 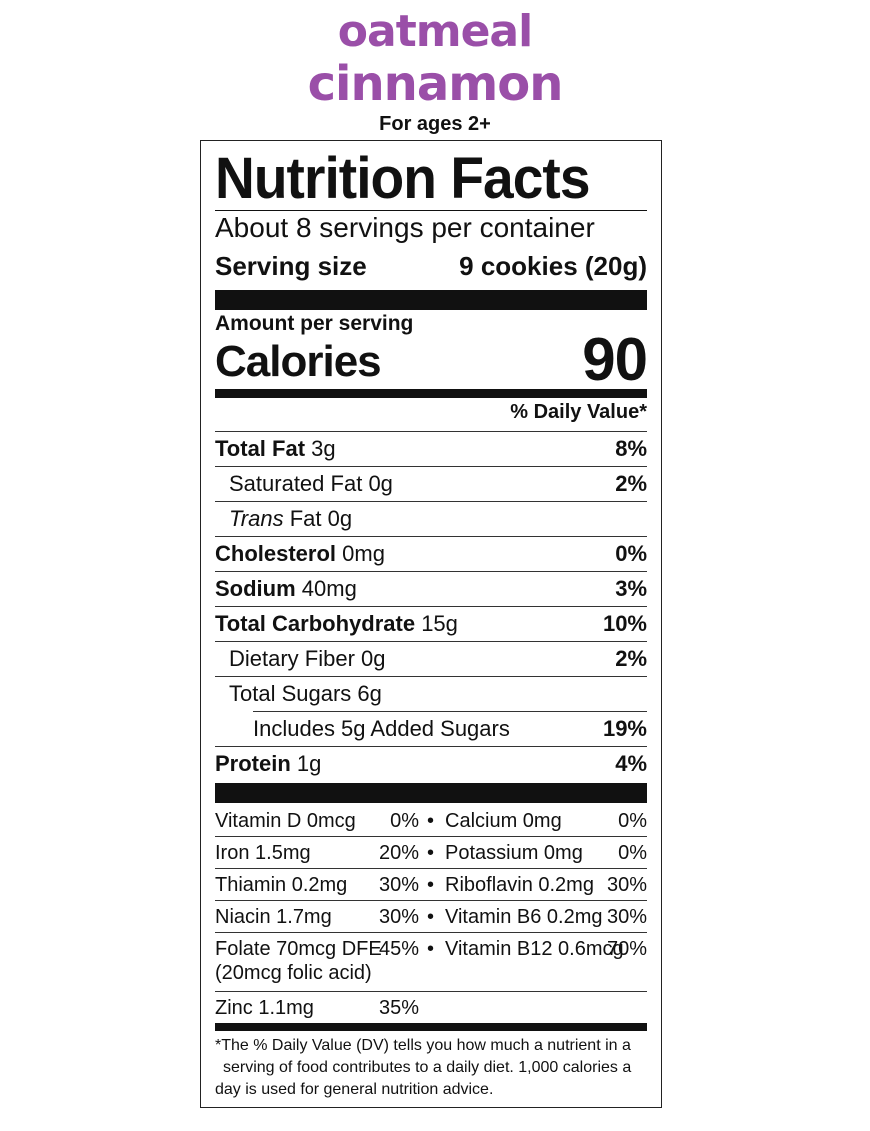 What do you see at coordinates (253, 763) in the screenshot?
I see `nutrient-name: Protein` at bounding box center [253, 763].